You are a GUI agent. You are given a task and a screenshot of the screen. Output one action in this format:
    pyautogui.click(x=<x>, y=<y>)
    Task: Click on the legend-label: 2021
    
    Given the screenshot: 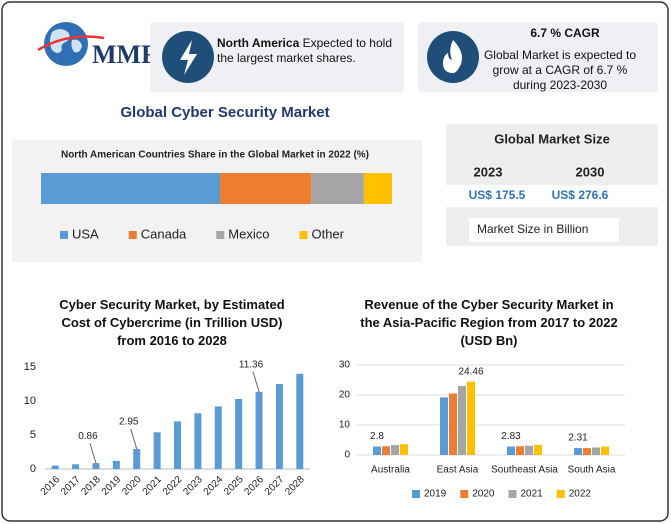 What is the action you would take?
    pyautogui.click(x=532, y=494)
    